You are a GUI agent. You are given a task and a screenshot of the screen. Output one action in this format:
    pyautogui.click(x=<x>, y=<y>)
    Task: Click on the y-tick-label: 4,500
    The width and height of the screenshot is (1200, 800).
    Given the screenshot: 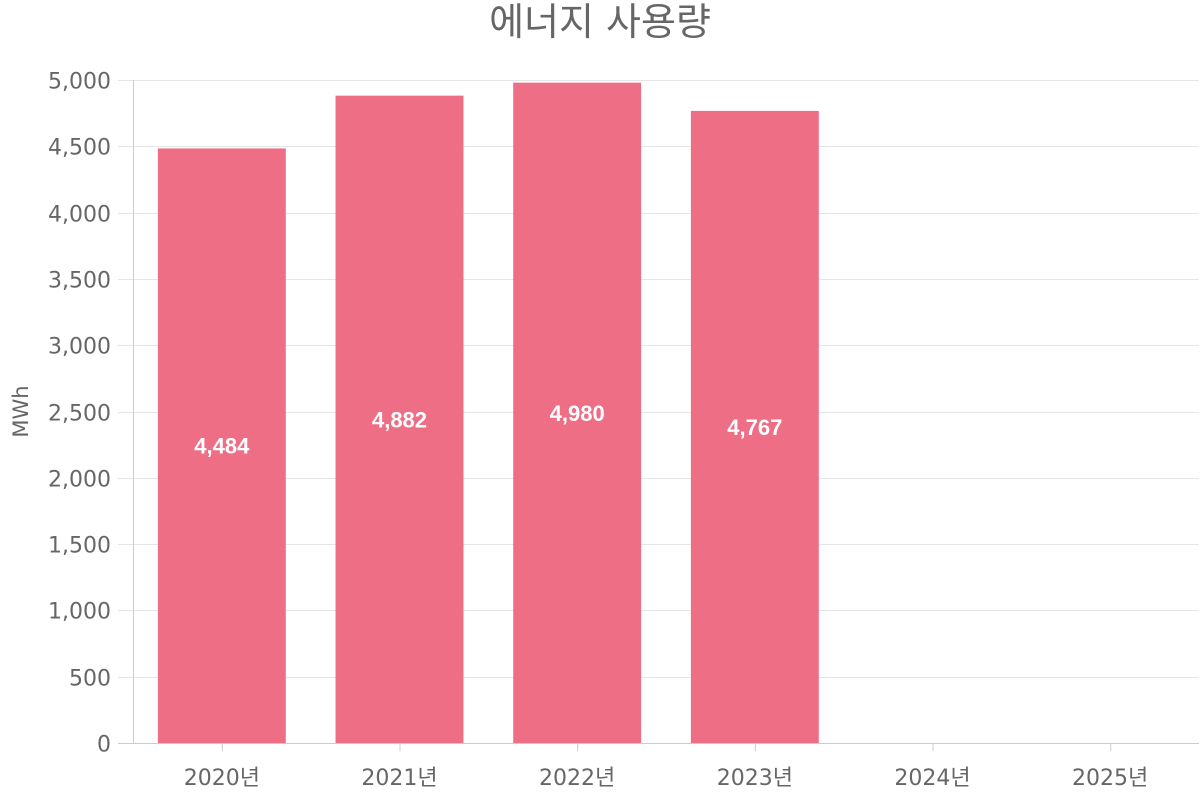 What is the action you would take?
    pyautogui.click(x=79, y=148)
    